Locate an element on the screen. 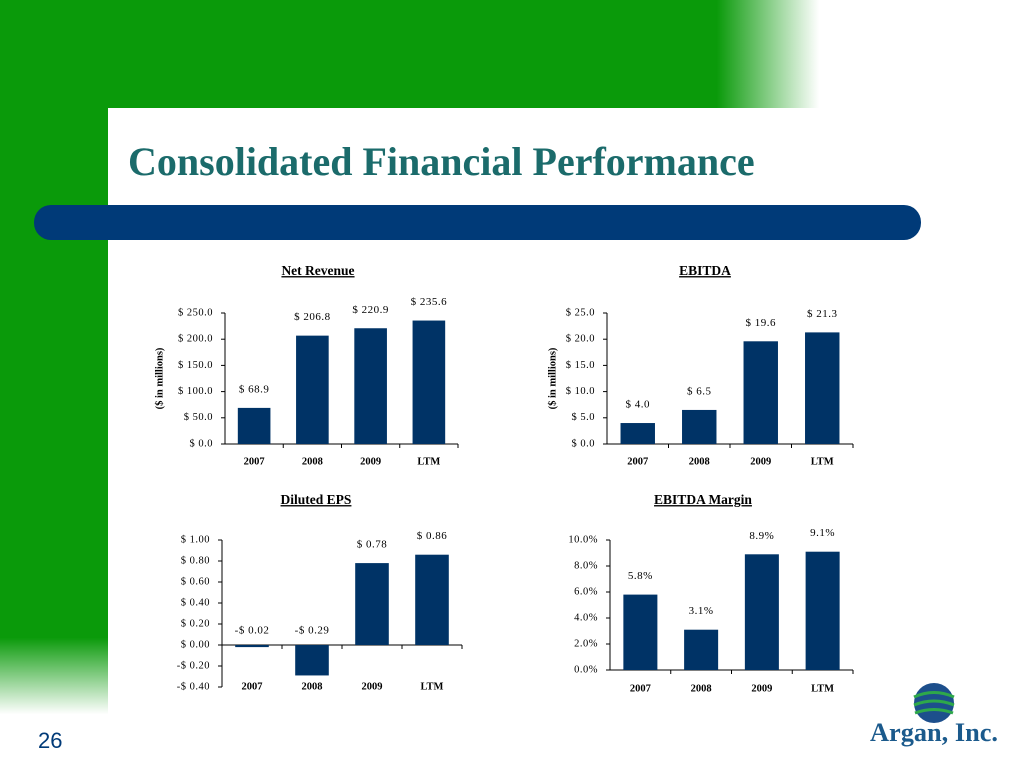  chart-title: Net Revenue is located at coordinates (317, 270).